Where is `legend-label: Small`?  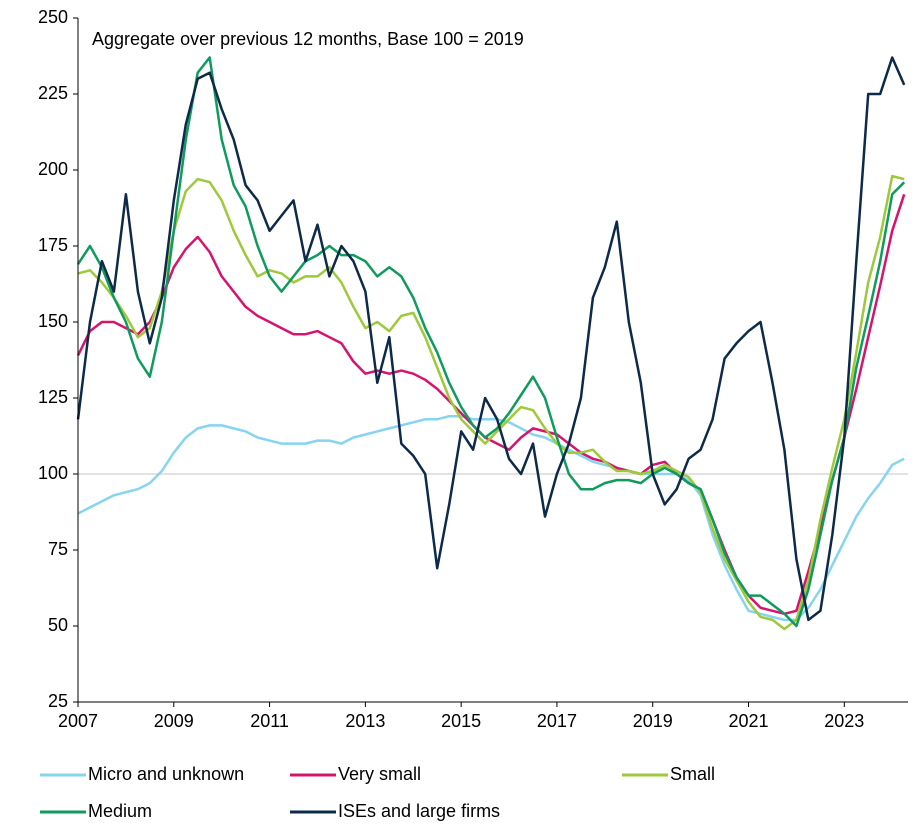
legend-label: Small is located at coordinates (692, 774).